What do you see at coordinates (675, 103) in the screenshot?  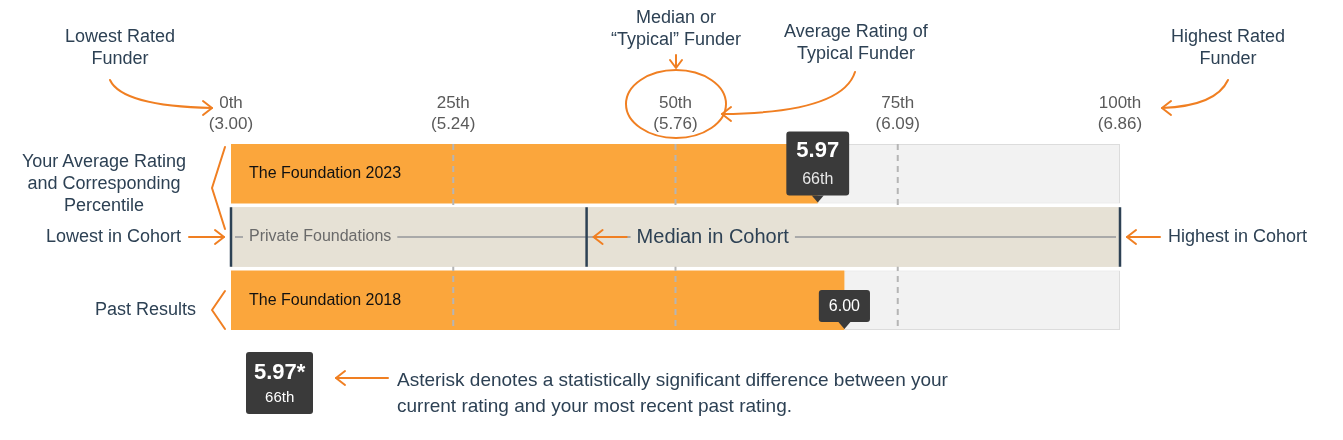 I see `x-tick-label: 50th` at bounding box center [675, 103].